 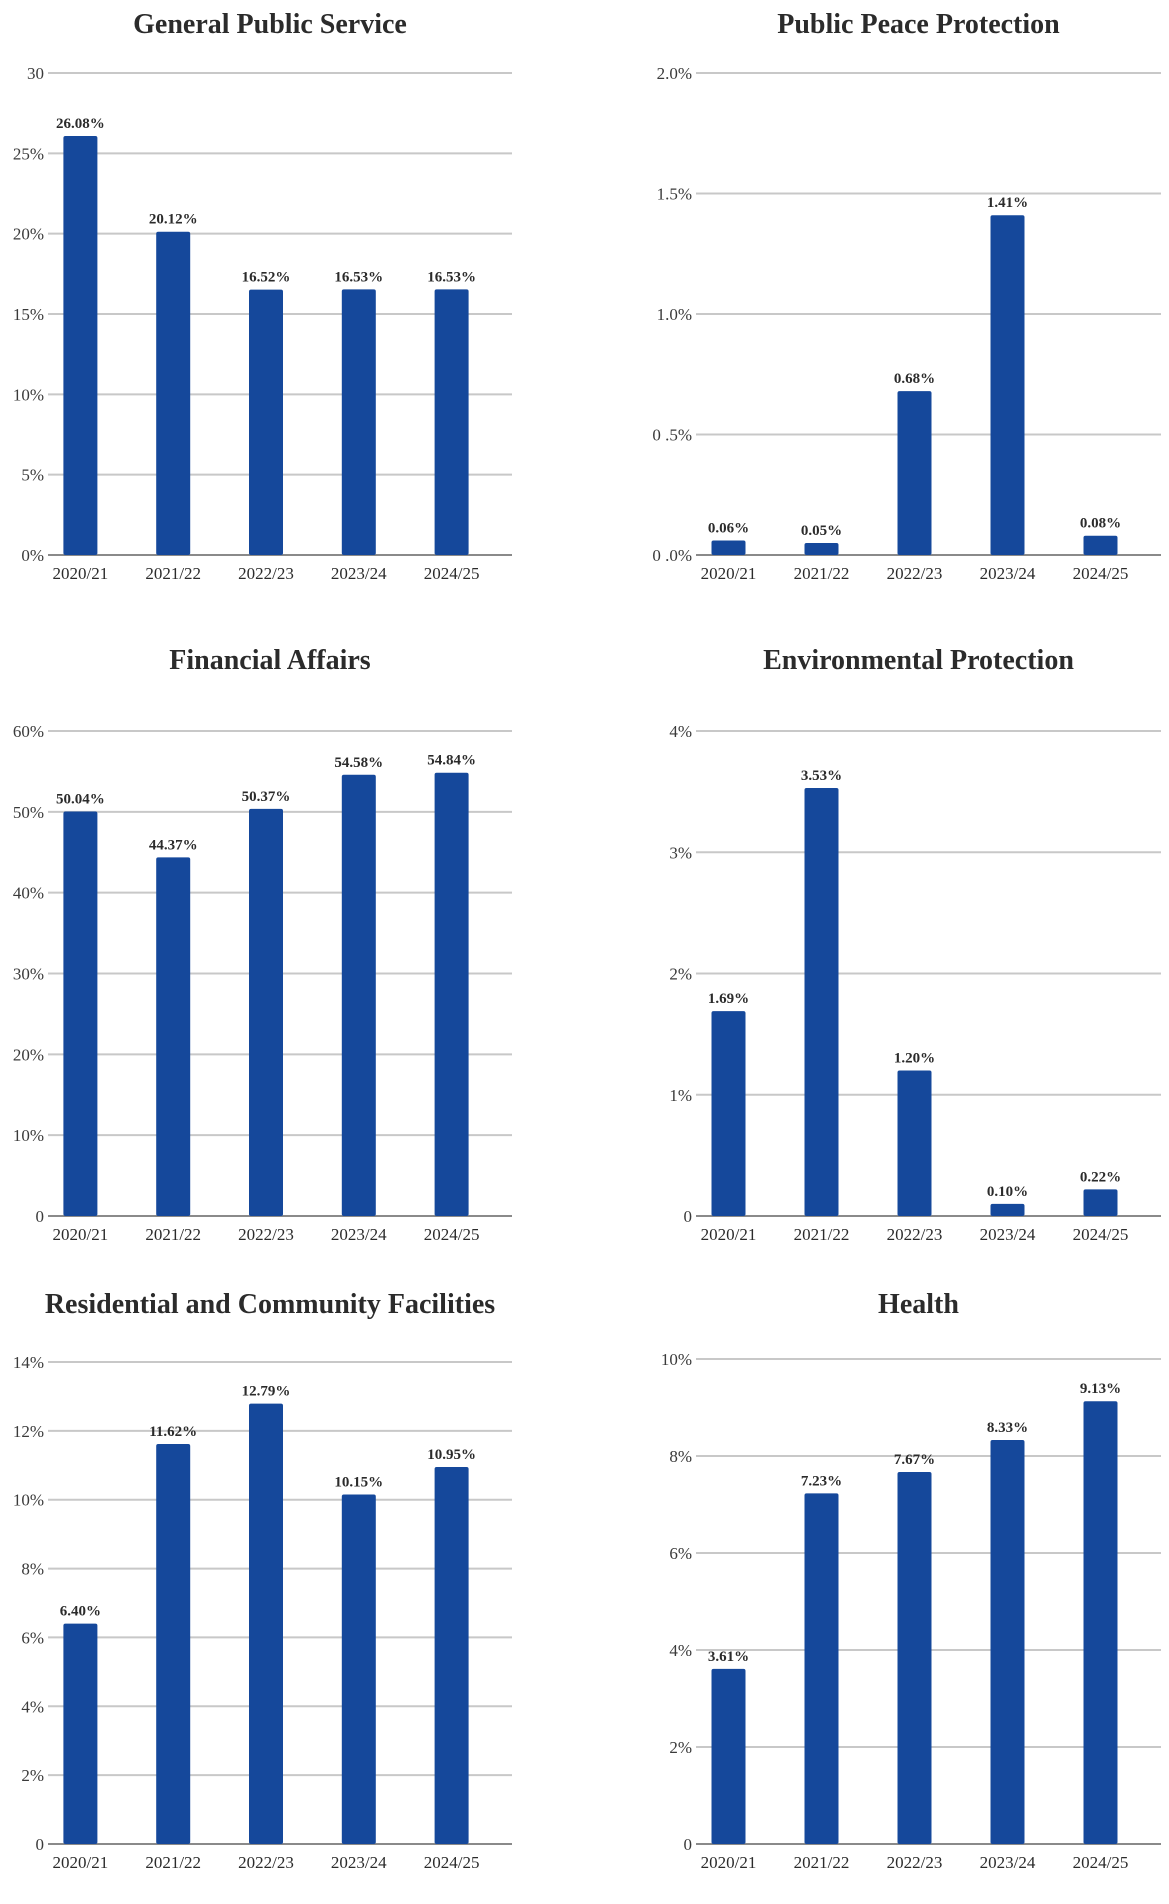 What do you see at coordinates (32, 555) in the screenshot?
I see `y-tick-label: 0%` at bounding box center [32, 555].